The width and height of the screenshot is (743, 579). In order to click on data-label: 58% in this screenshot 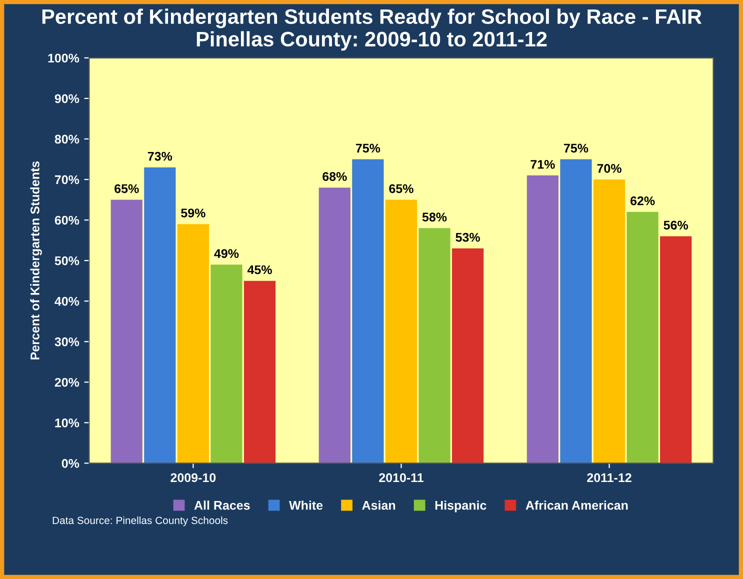, I will do `click(434, 217)`.